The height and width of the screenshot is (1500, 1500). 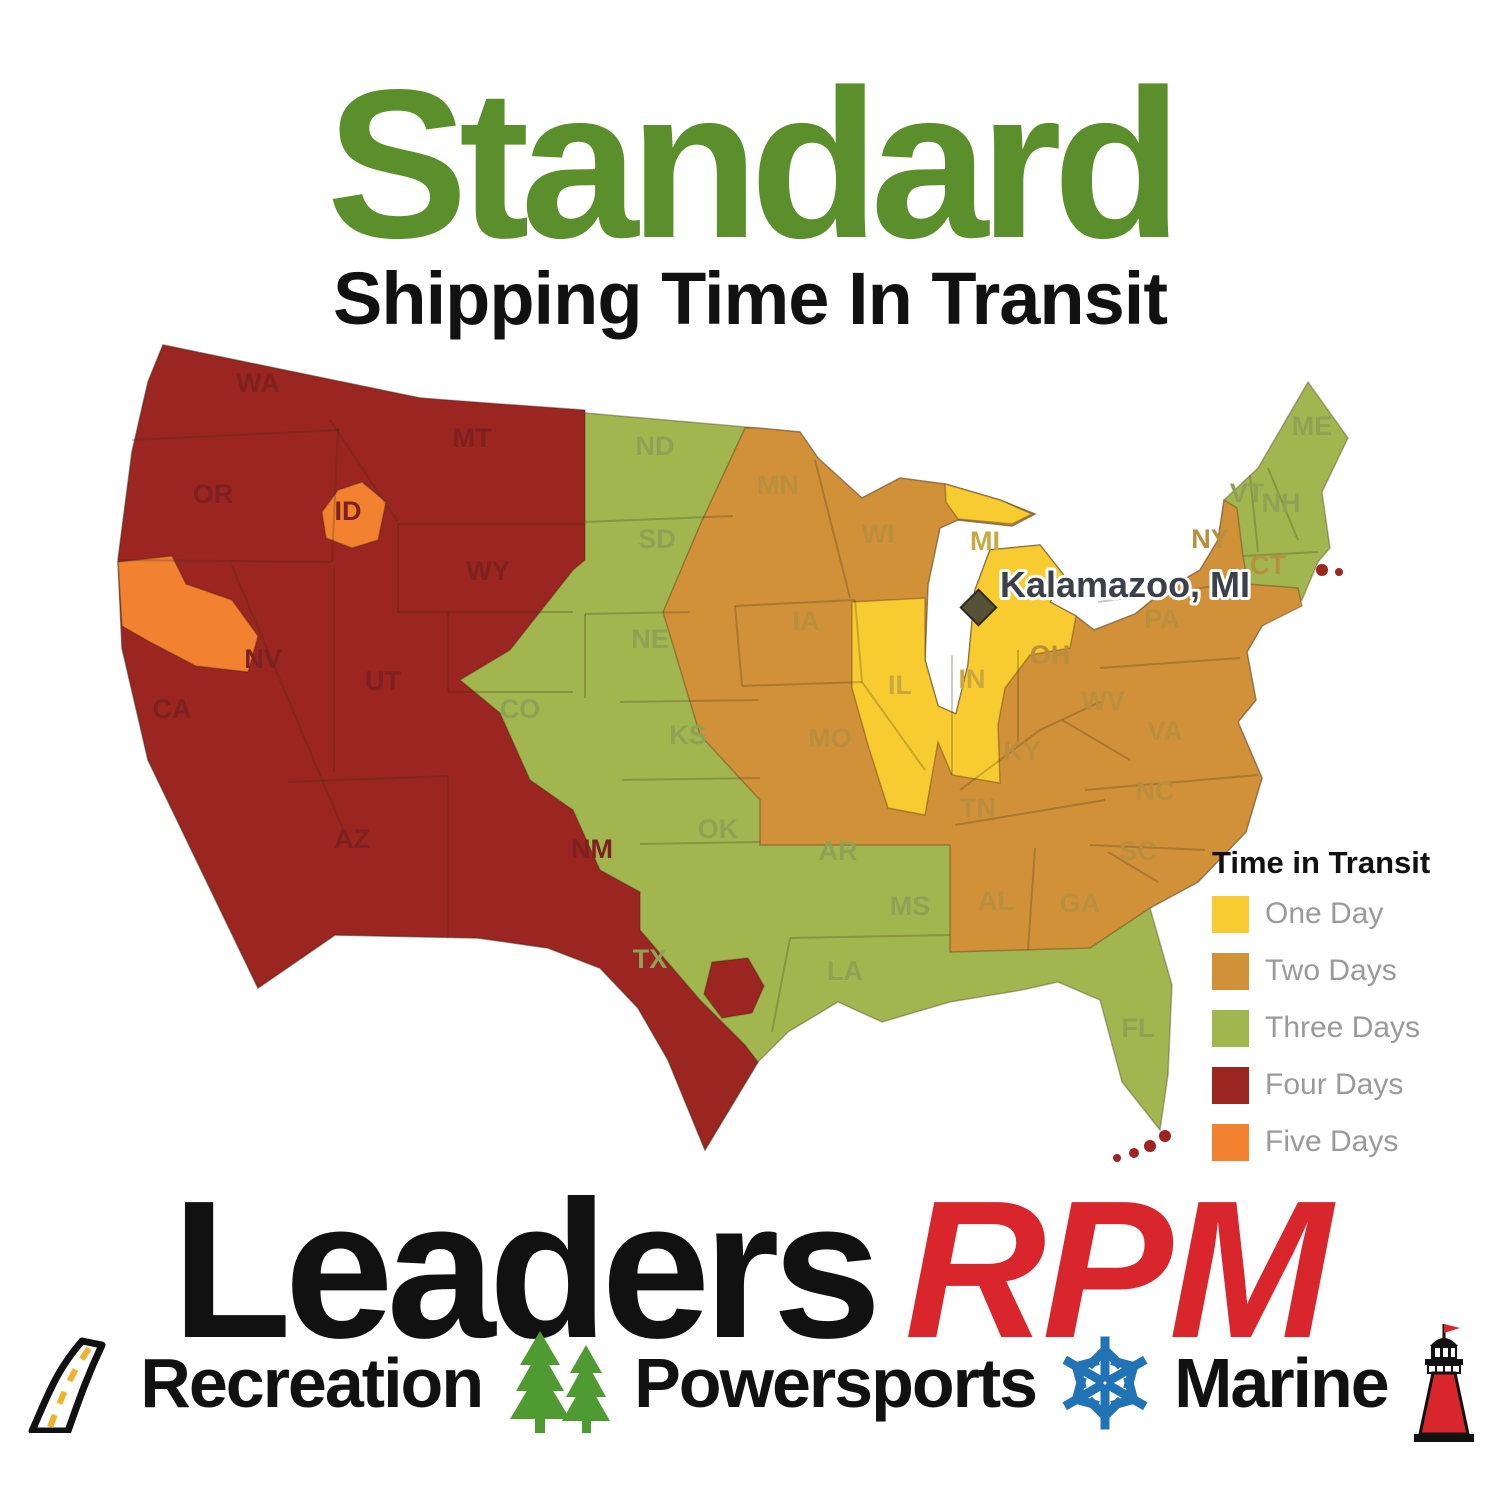 What do you see at coordinates (348, 511) in the screenshot?
I see `state-label-ID: ID` at bounding box center [348, 511].